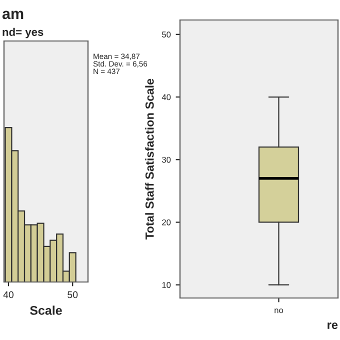 This screenshot has height=340, width=340. Describe the element at coordinates (166, 97) in the screenshot. I see `y-tick-label: 40` at that location.